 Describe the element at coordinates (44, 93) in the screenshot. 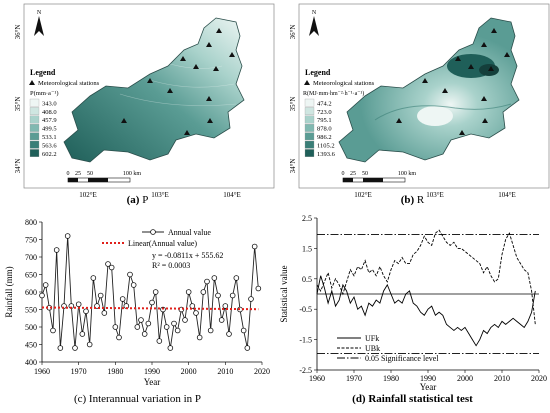

I see `unit-label: P(mm·a⁻¹)` at that location.